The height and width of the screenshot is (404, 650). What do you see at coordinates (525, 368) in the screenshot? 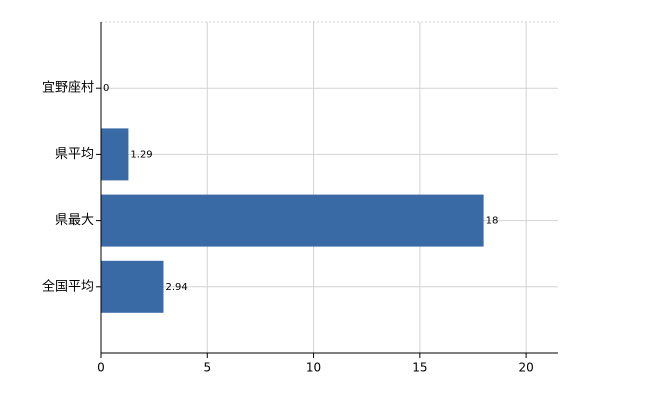
I see `x-tick-label: 20` at bounding box center [525, 368].